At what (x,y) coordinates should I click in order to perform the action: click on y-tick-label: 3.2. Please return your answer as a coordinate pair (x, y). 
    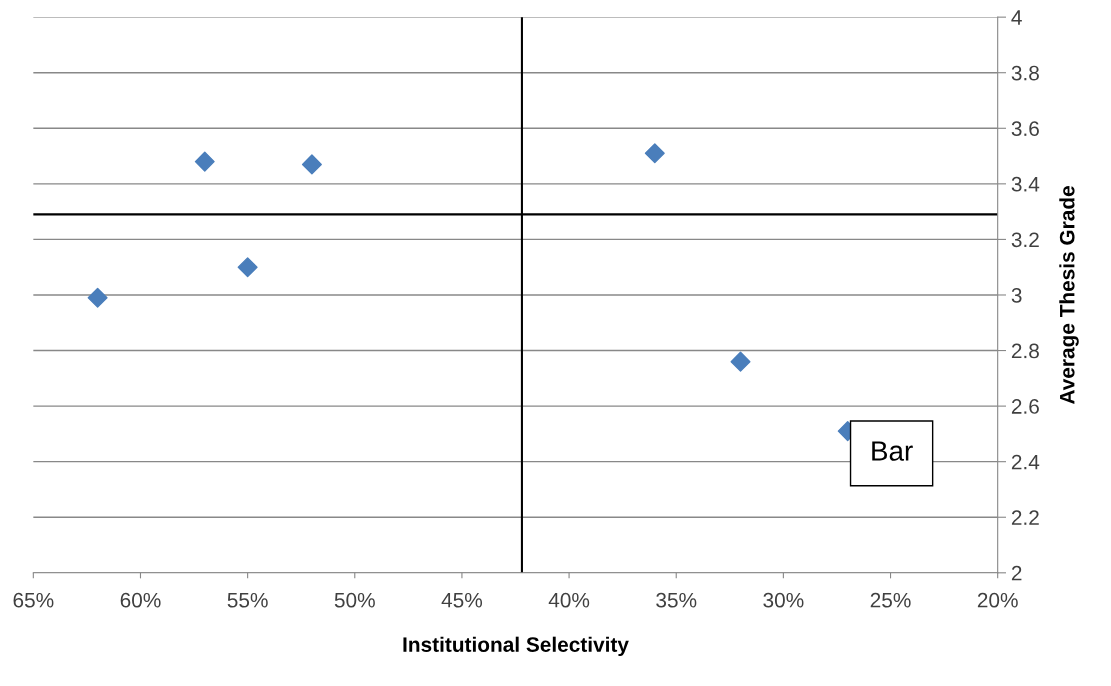
    Looking at the image, I should click on (1025, 240).